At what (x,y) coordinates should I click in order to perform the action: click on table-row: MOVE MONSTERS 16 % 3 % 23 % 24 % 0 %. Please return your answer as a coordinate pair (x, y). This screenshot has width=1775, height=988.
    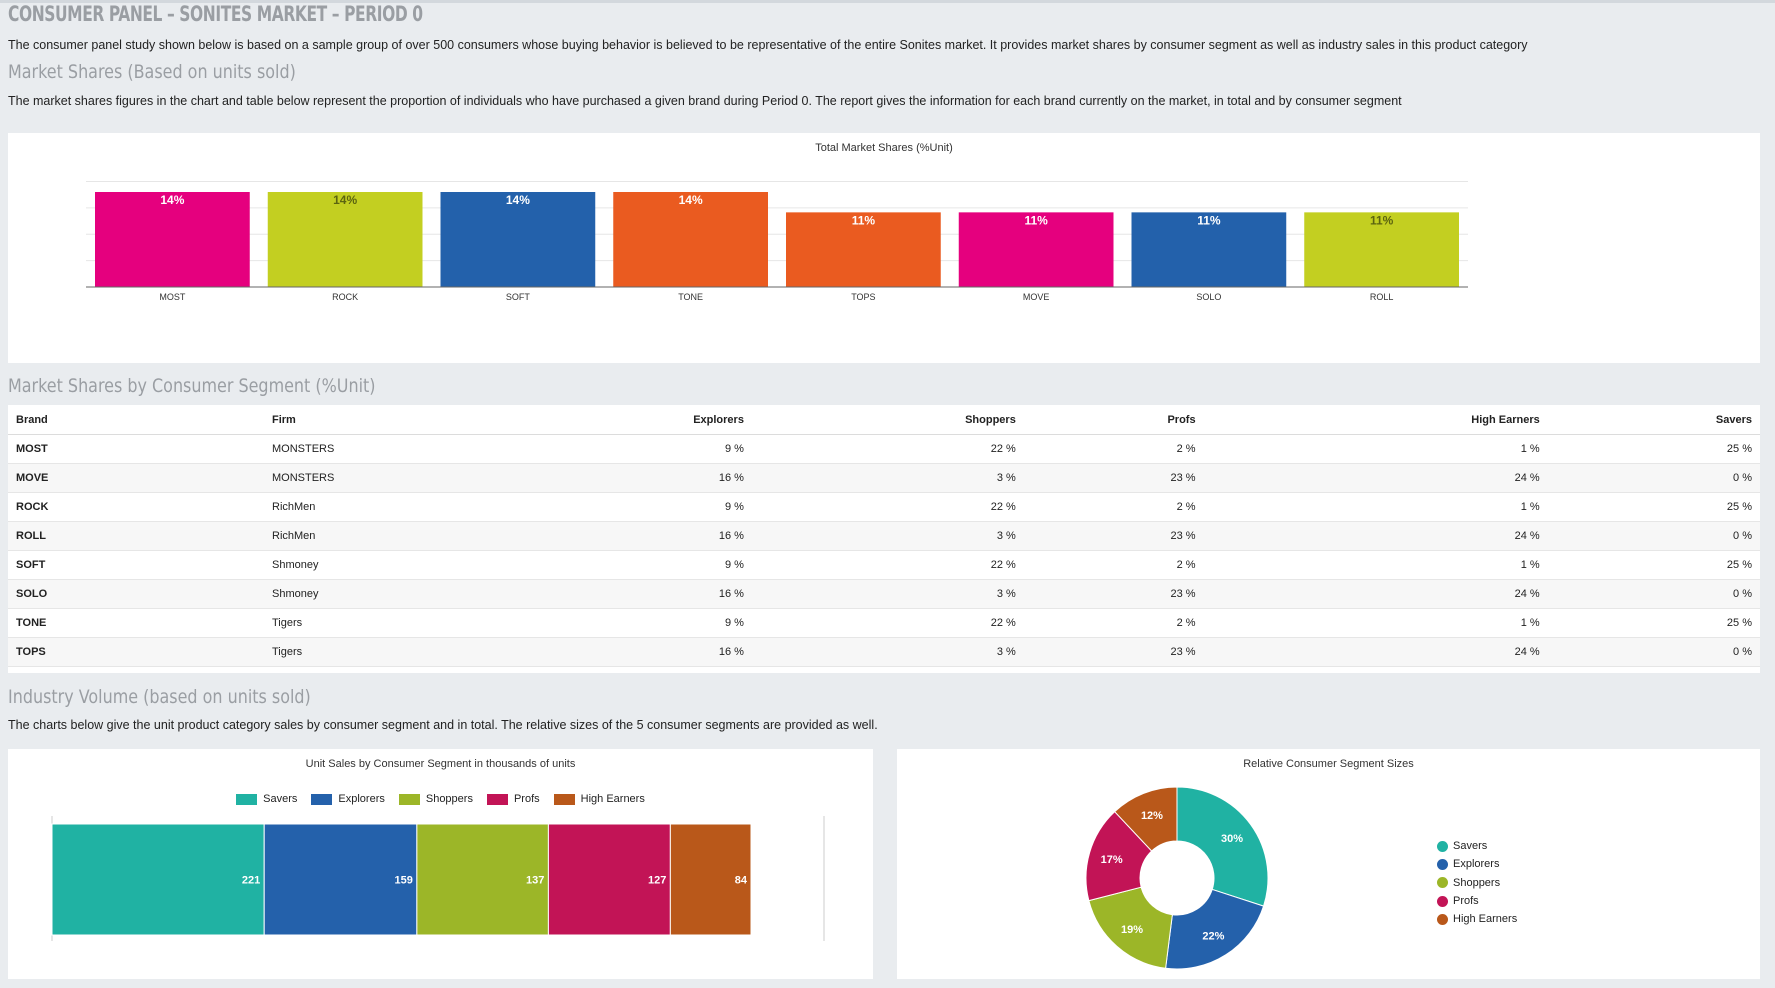
    Looking at the image, I should click on (884, 478).